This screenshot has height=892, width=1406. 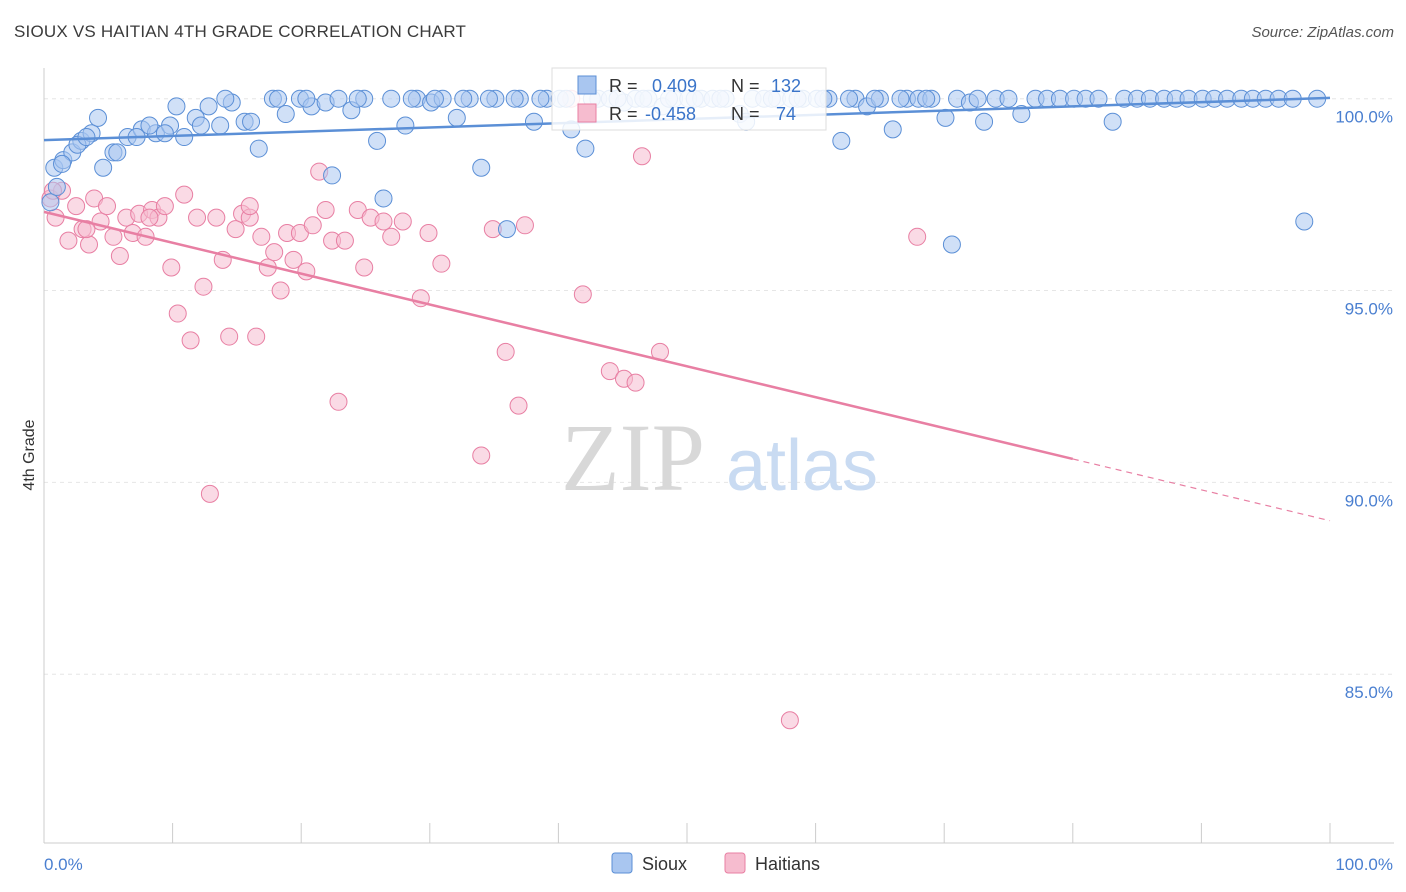 What do you see at coordinates (633, 457) in the screenshot?
I see `watermark-zip: ZIP` at bounding box center [633, 457].